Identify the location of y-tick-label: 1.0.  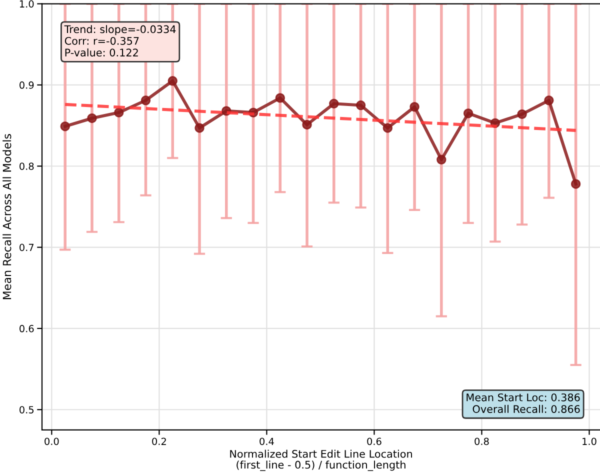
(27, 4).